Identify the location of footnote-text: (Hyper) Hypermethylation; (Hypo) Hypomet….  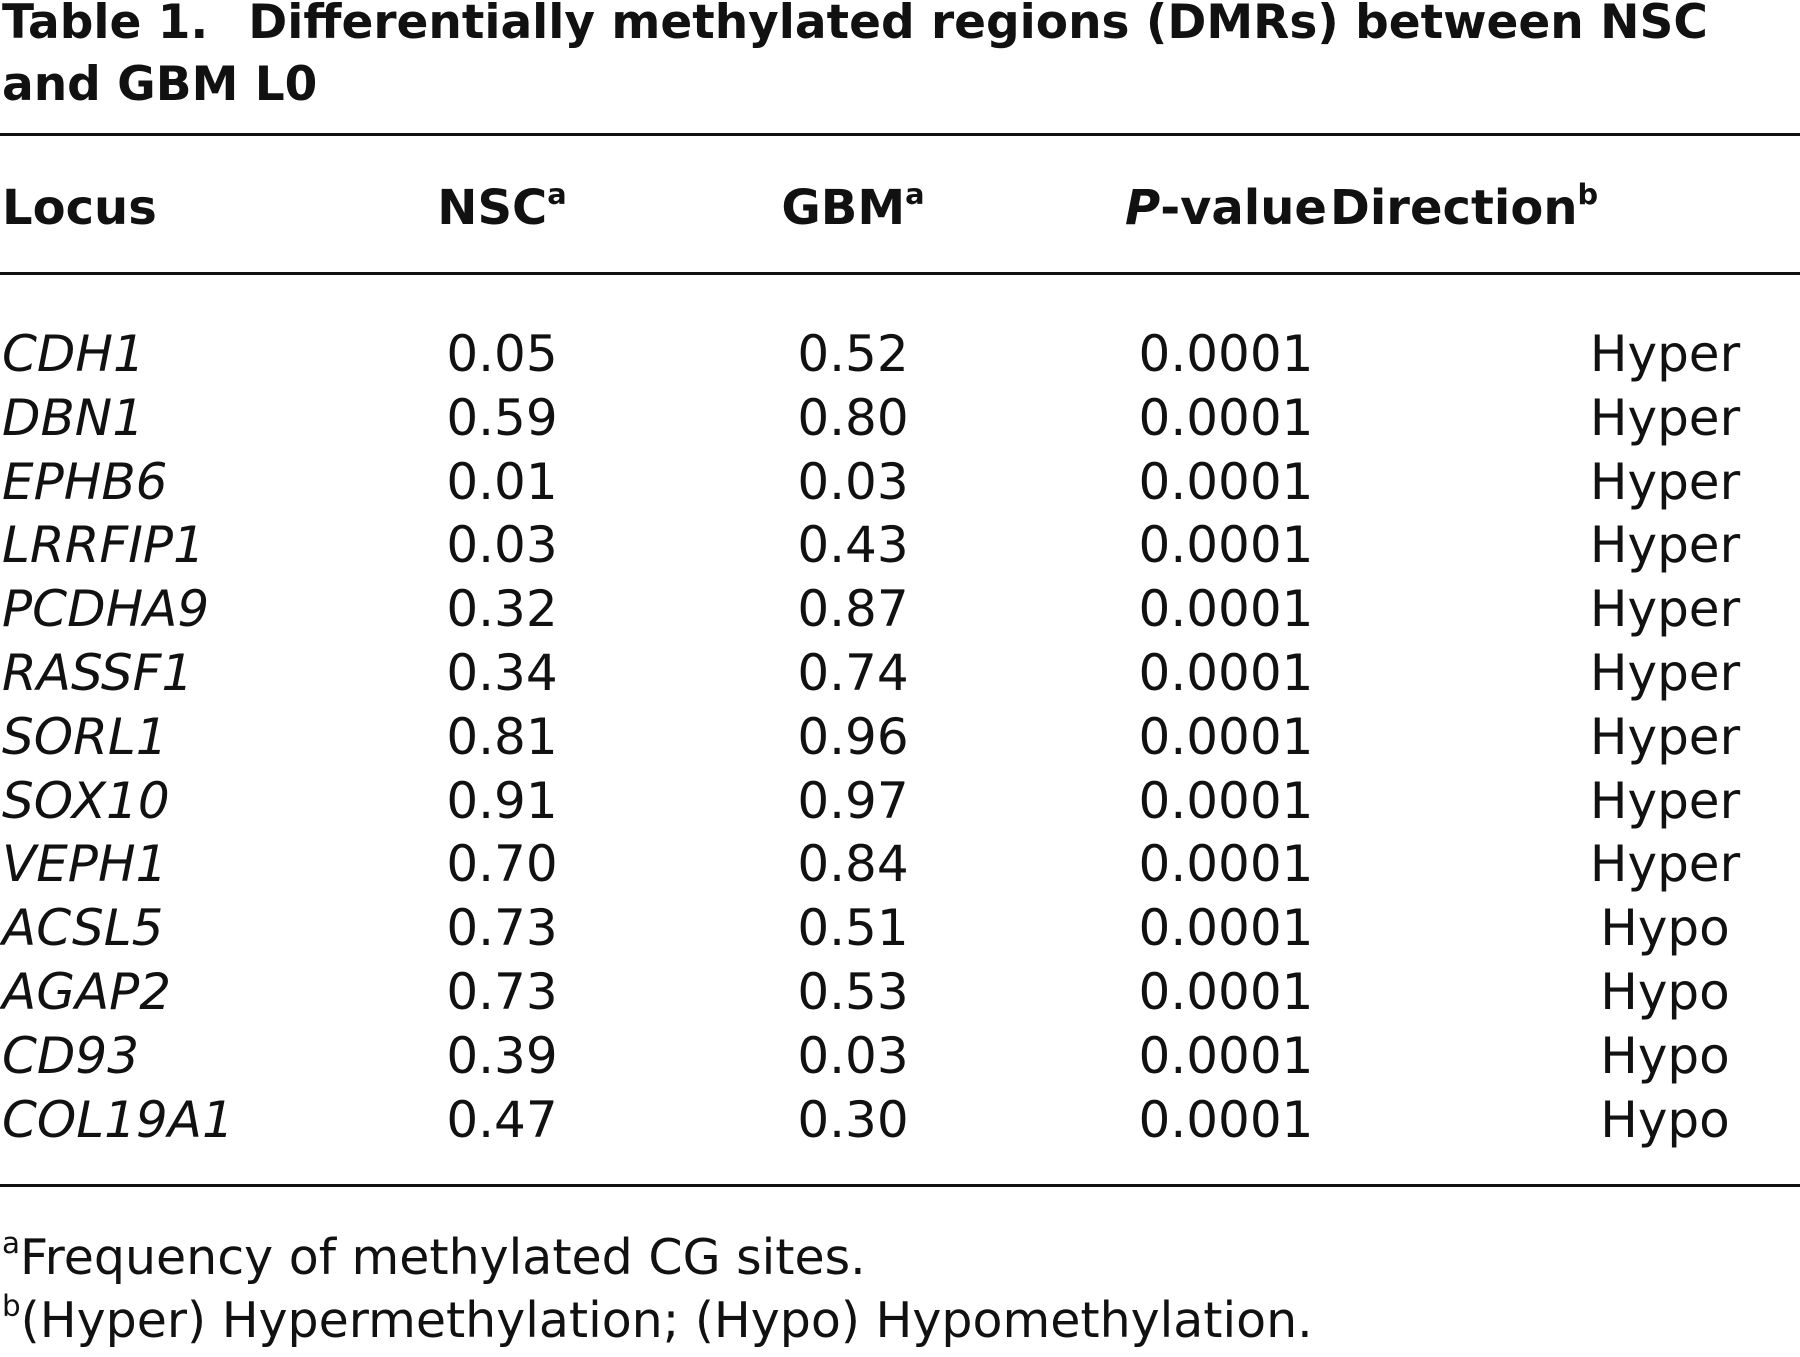
(666, 1320).